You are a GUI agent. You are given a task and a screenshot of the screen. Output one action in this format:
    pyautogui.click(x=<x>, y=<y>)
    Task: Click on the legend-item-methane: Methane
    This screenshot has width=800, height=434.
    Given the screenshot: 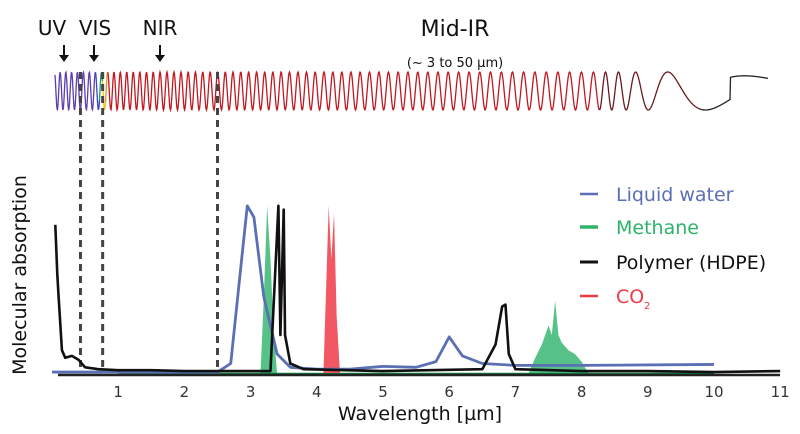 What is the action you would take?
    pyautogui.click(x=639, y=228)
    